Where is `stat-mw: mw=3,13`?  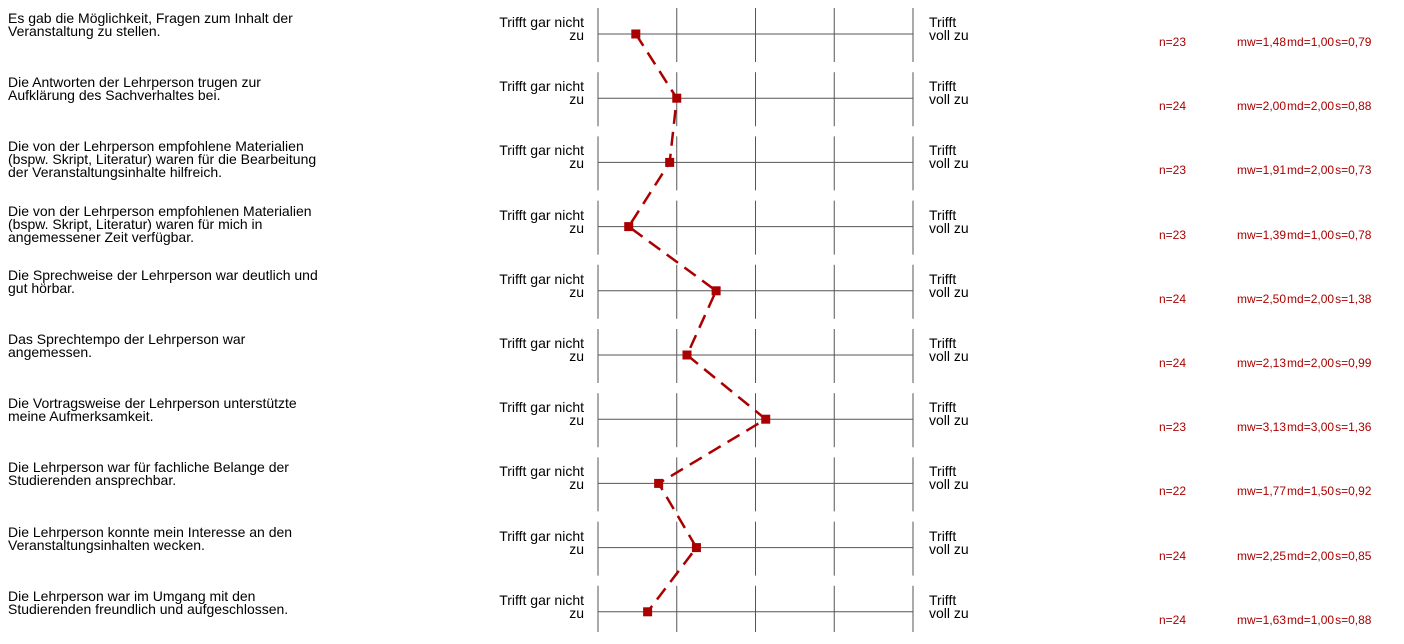 stat-mw: mw=3,13 is located at coordinates (1262, 427).